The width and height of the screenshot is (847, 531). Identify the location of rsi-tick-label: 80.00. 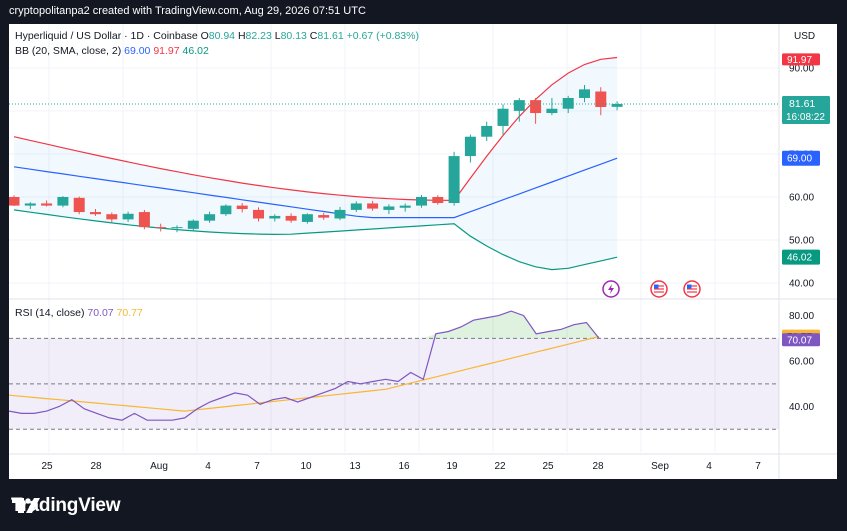
(801, 316).